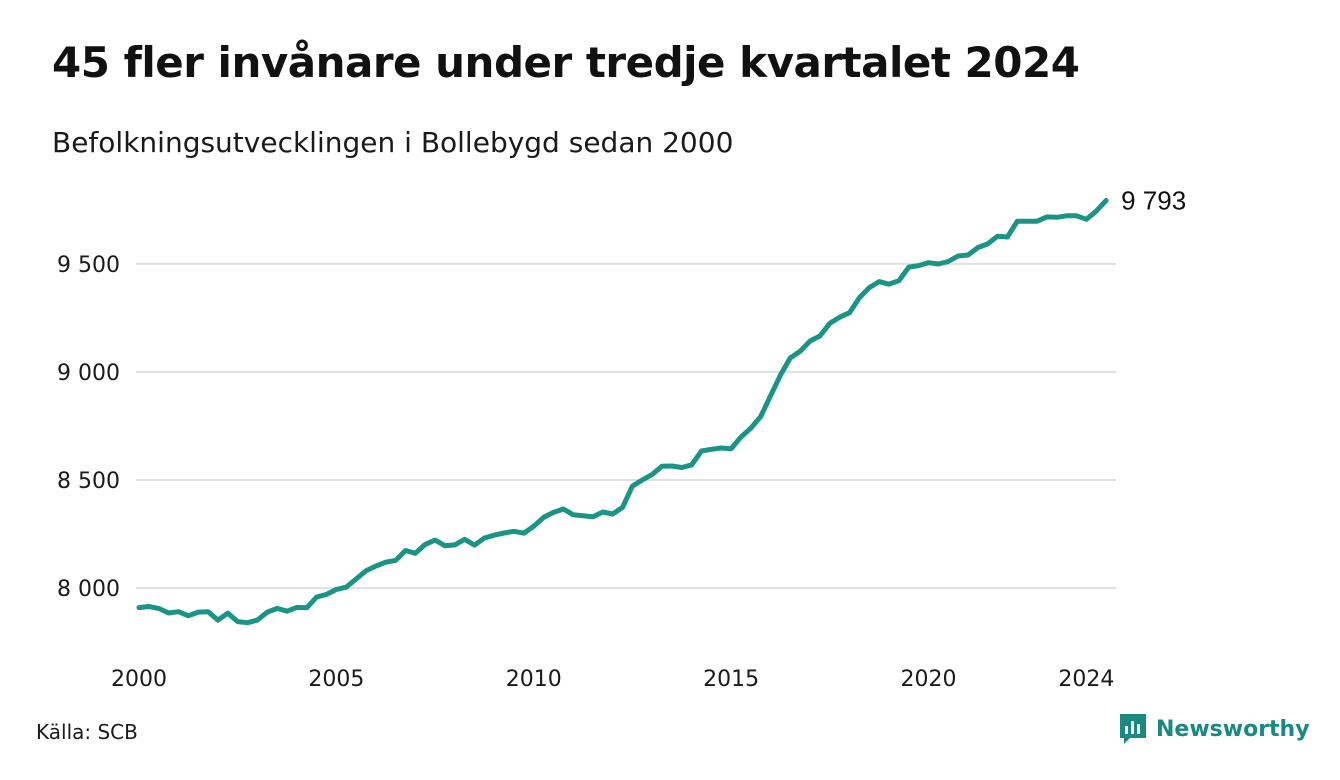  What do you see at coordinates (1233, 729) in the screenshot?
I see `brand-name: Newsworthy` at bounding box center [1233, 729].